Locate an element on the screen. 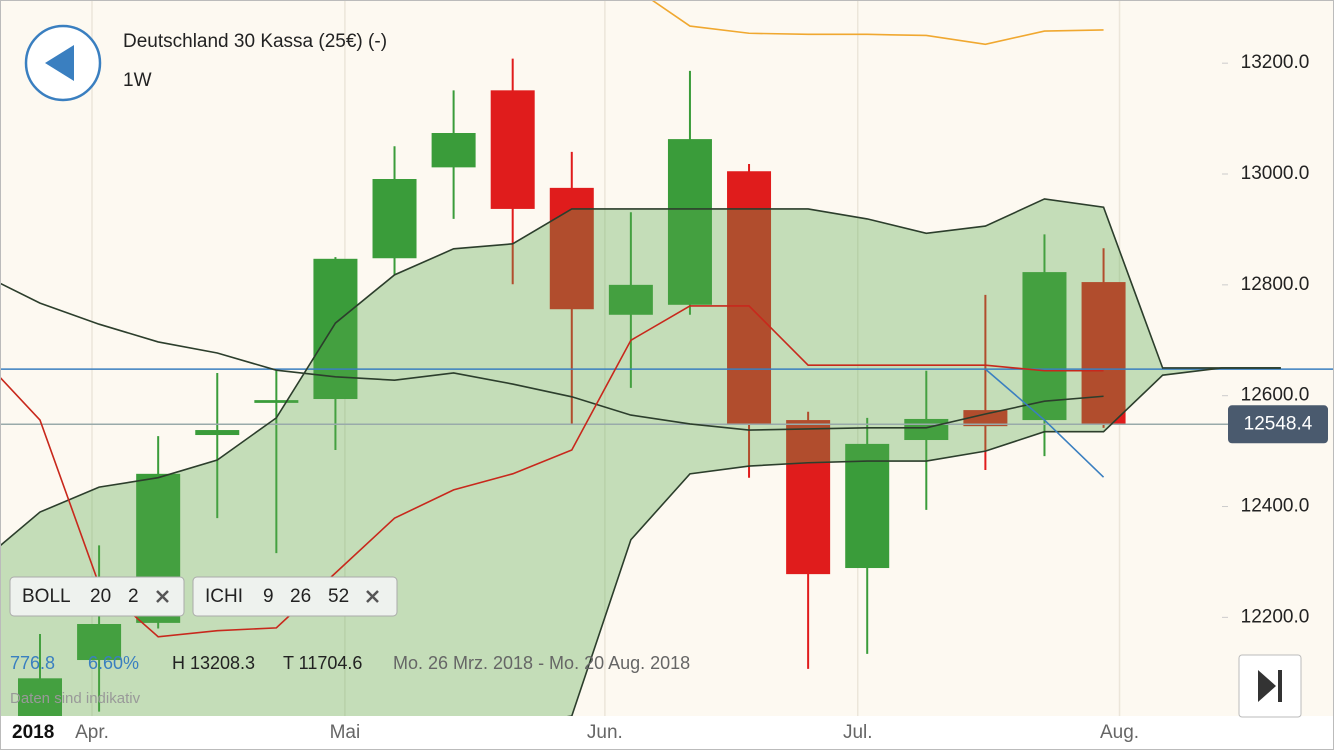  chip-param: 26 is located at coordinates (300, 596).